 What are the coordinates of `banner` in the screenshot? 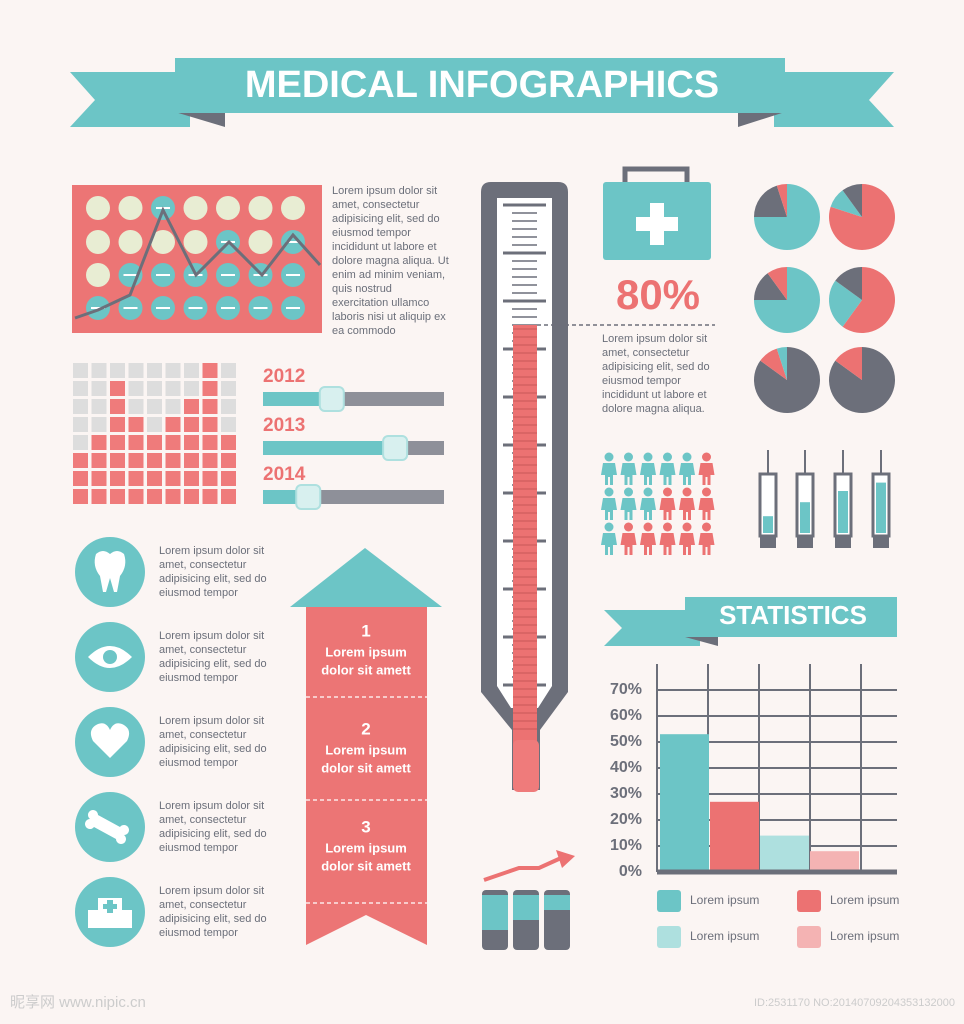 It's located at (480, 85).